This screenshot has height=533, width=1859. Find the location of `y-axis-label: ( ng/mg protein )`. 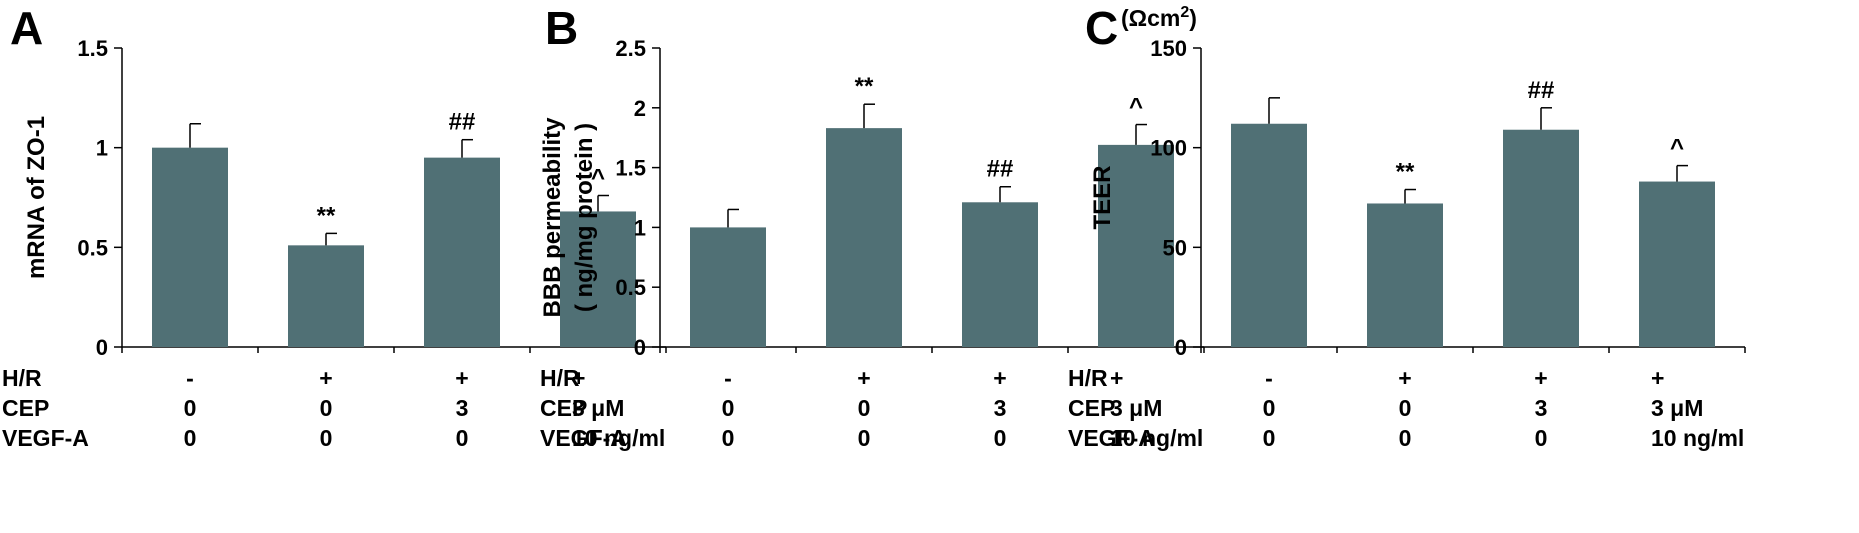

y-axis-label: ( ng/mg protein ) is located at coordinates (584, 217).